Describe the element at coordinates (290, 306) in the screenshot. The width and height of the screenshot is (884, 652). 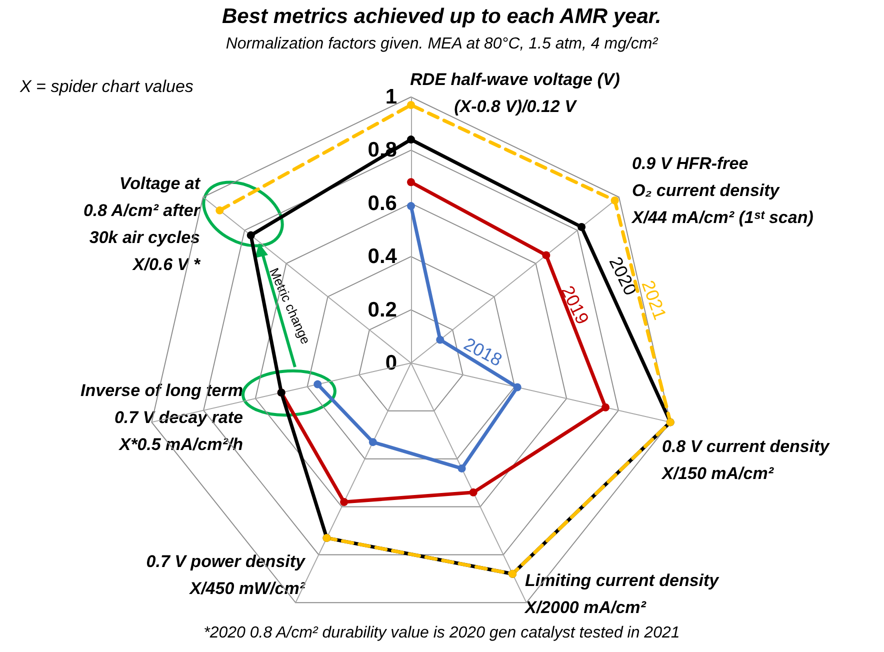
I see `text: Metric change` at that location.